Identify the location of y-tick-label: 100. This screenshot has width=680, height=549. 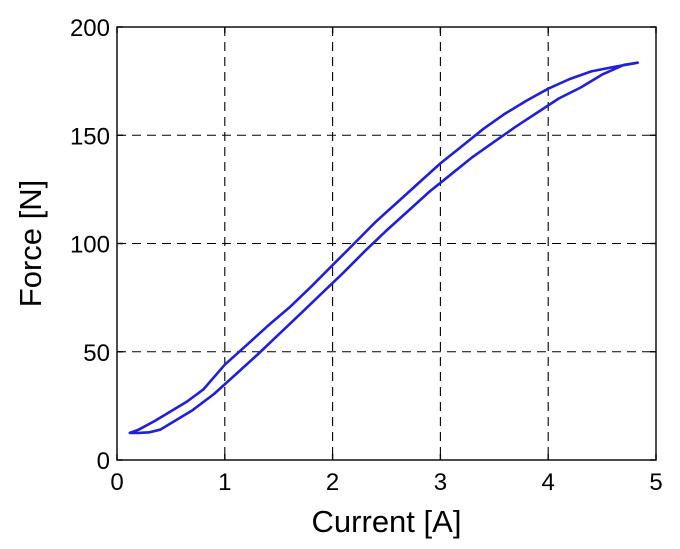
(90, 245).